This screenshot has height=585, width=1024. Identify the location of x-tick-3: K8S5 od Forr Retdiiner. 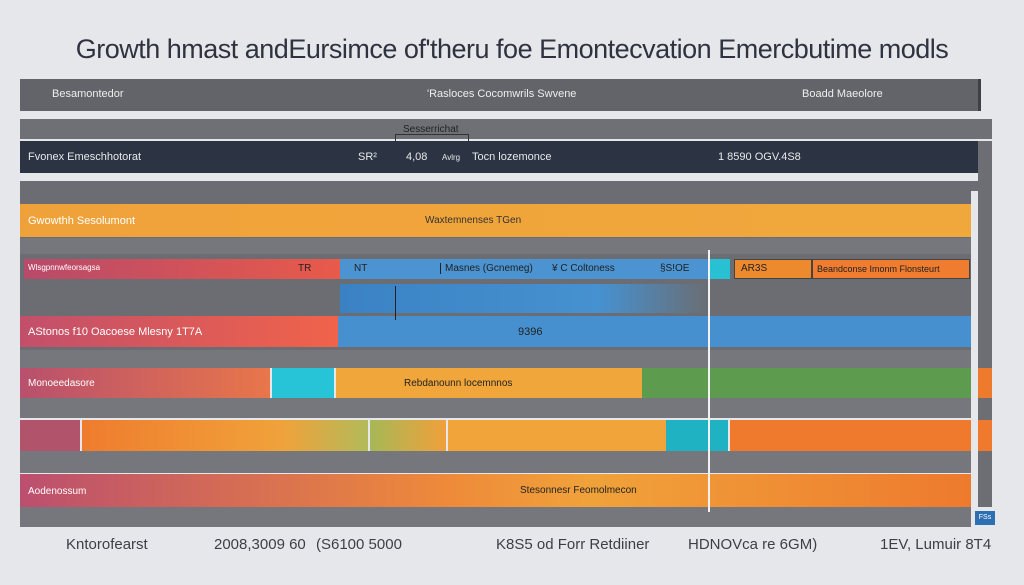
(573, 544).